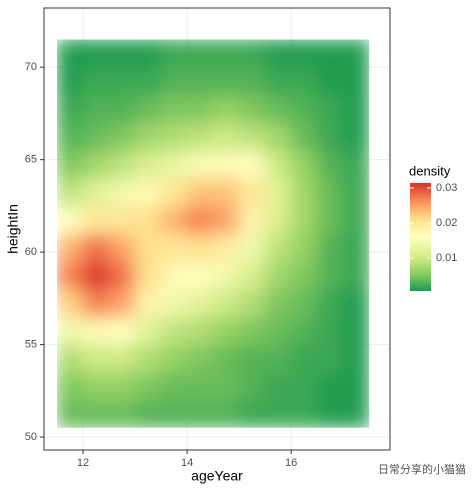 This screenshot has width=474, height=491. What do you see at coordinates (446, 258) in the screenshot?
I see `legend-label: 0.01` at bounding box center [446, 258].